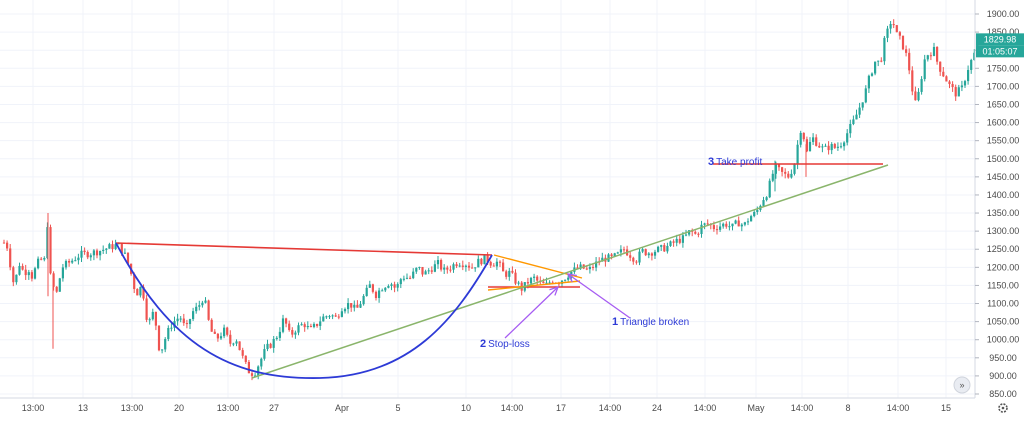  Describe the element at coordinates (599, 296) in the screenshot. I see `triangle-broken-arrow` at that location.